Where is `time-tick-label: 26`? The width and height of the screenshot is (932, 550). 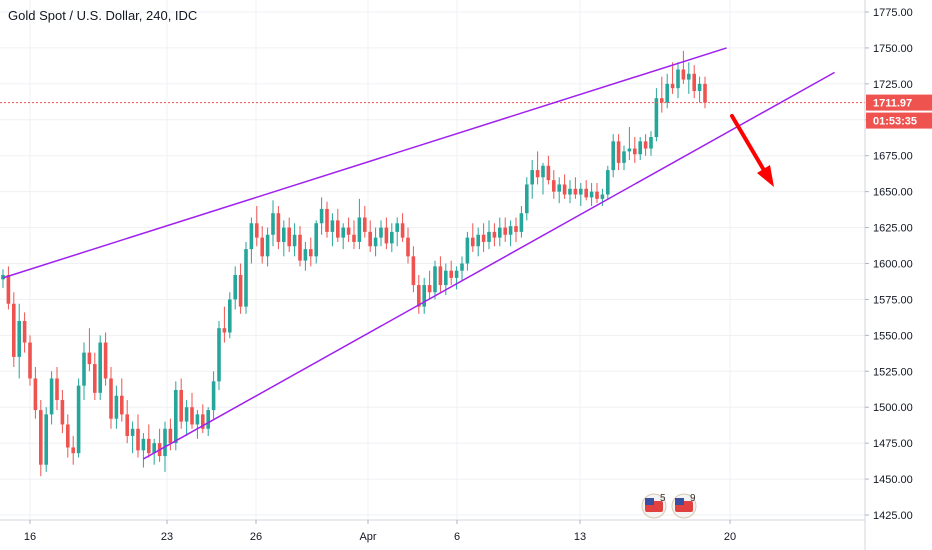 time-tick-label: 26 is located at coordinates (256, 537).